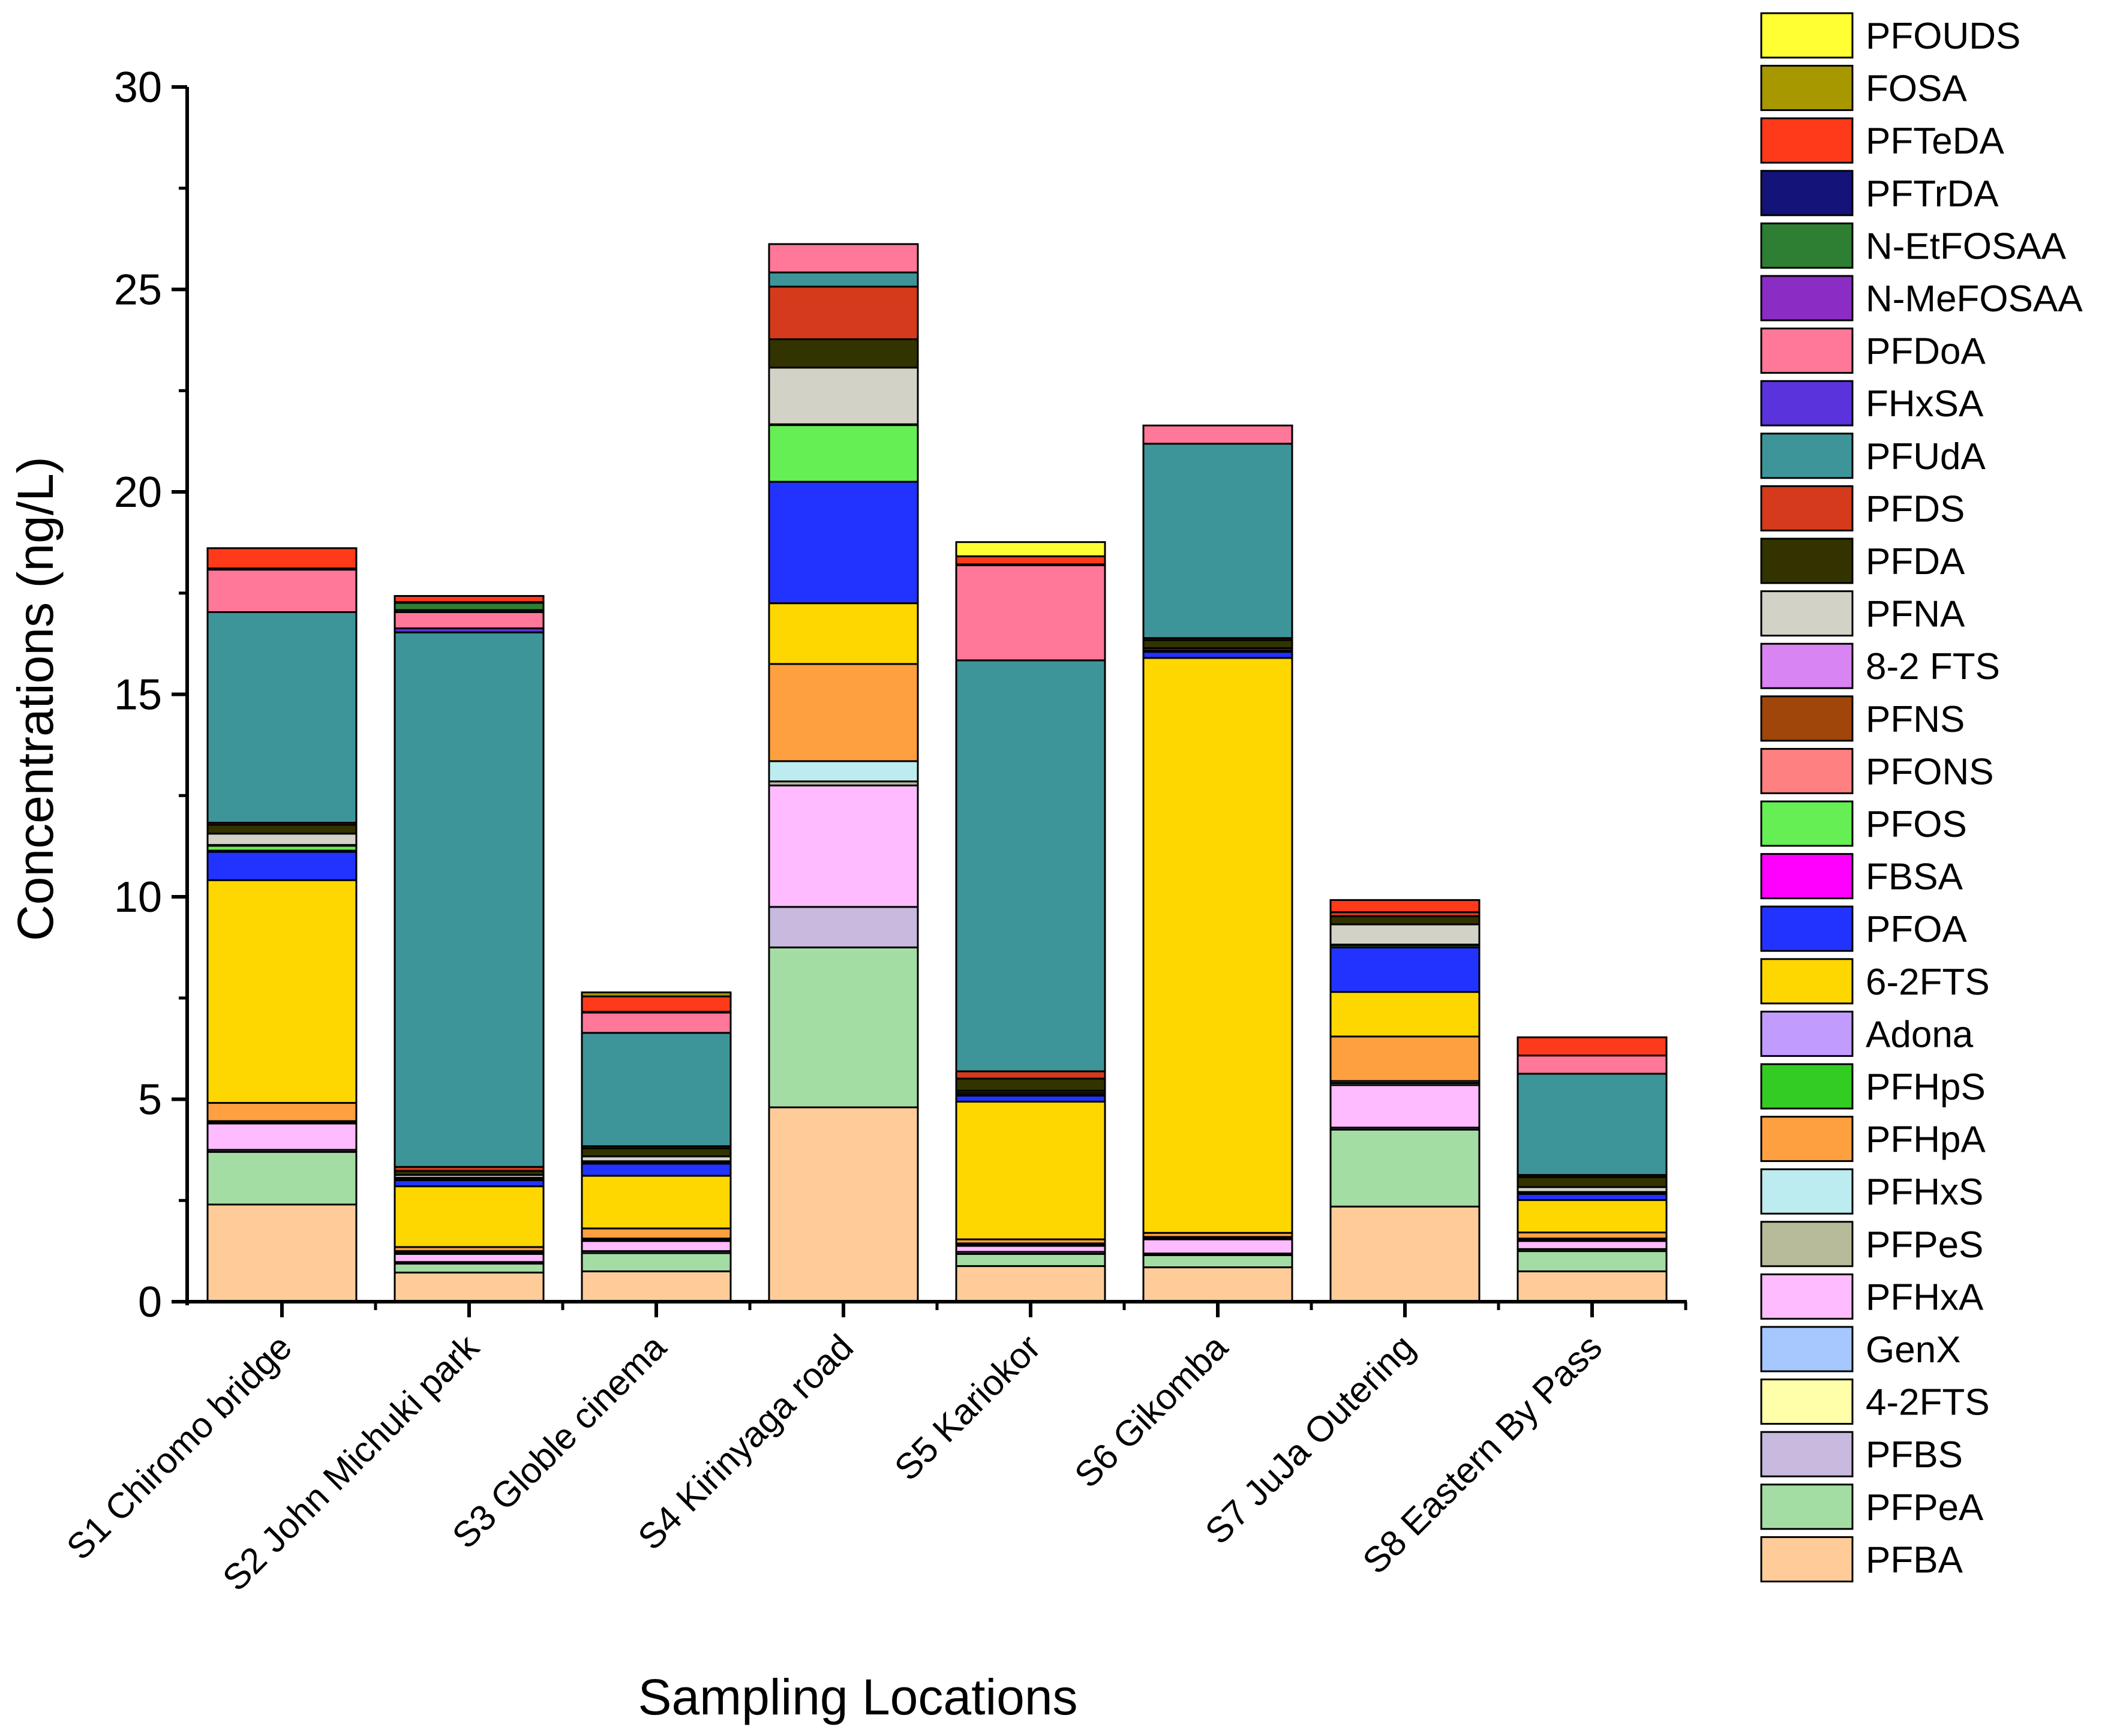  Describe the element at coordinates (1861, 876) in the screenshot. I see `legend-item-fbsa: FBSA` at that location.